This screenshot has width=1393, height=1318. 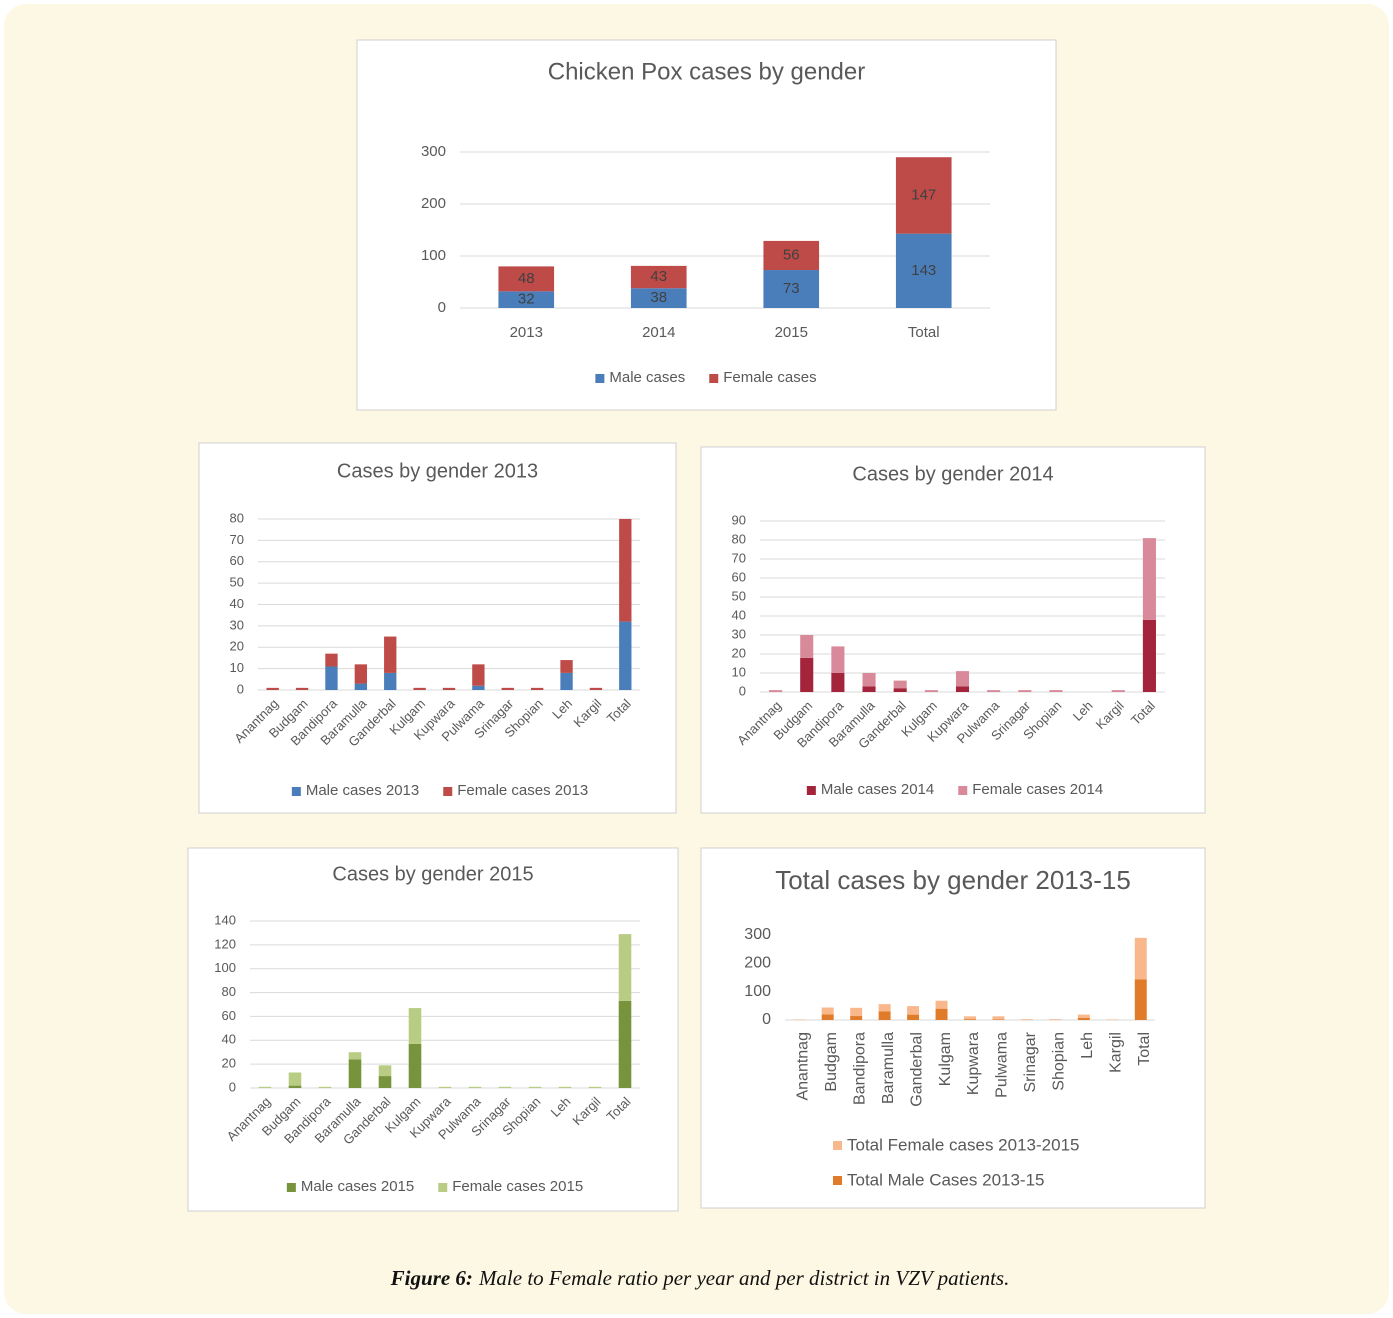 I want to click on legend-item: Total Female cases 2013-2015, so click(x=956, y=1144).